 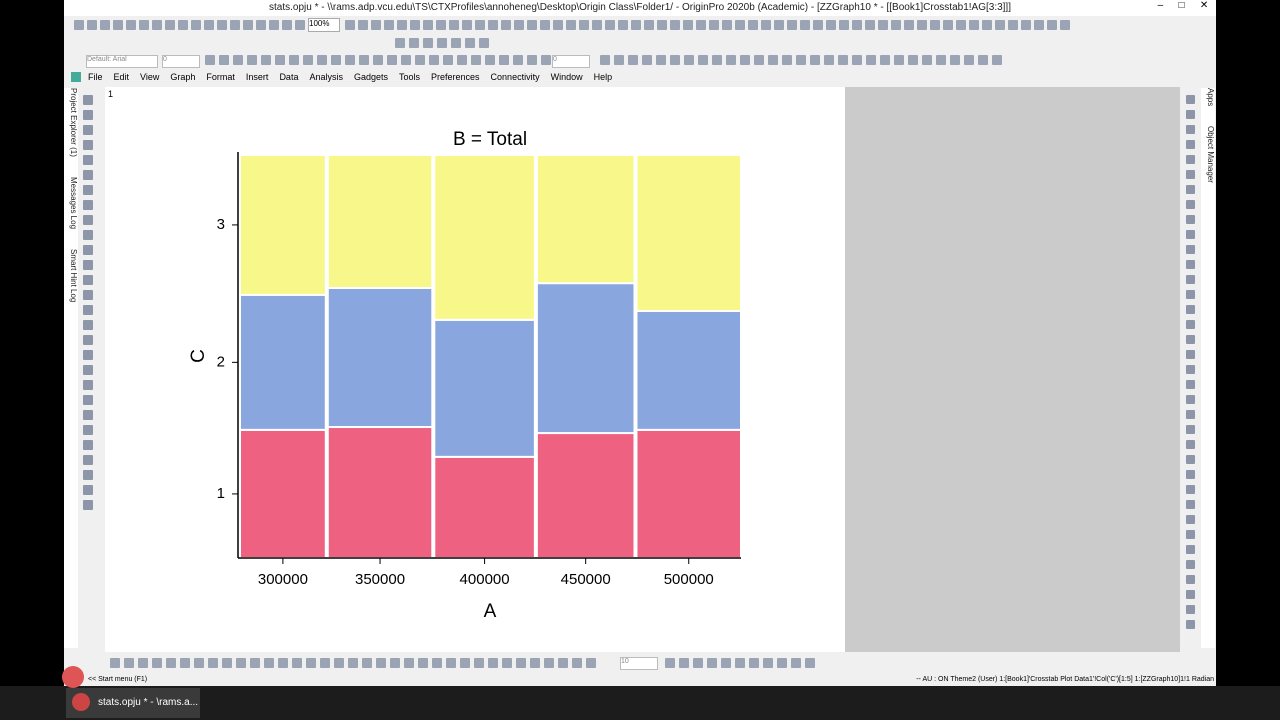 What do you see at coordinates (603, 77) in the screenshot?
I see `menu-item: Help` at bounding box center [603, 77].